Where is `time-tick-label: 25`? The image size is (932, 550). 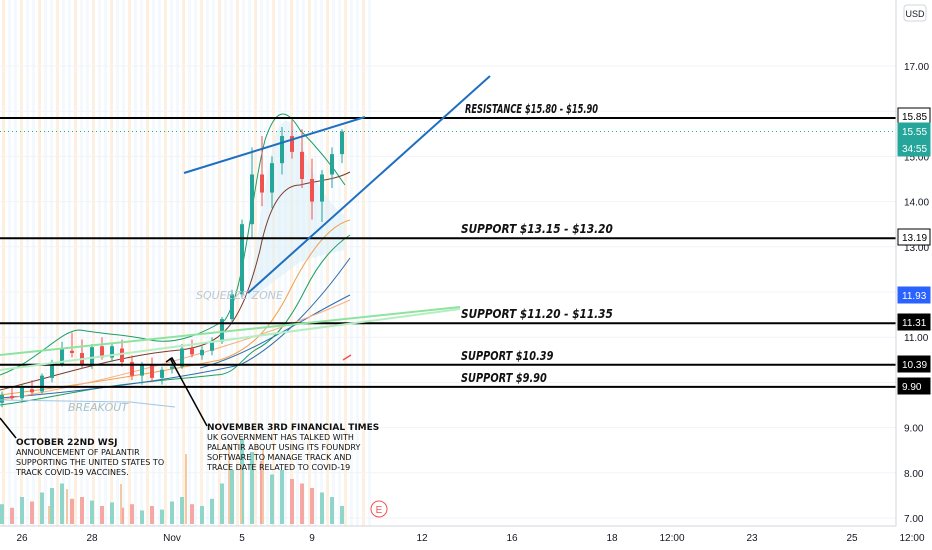 time-tick-label: 25 is located at coordinates (852, 538).